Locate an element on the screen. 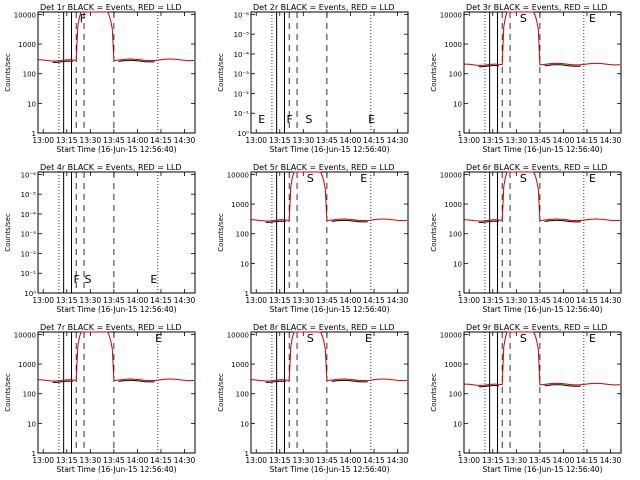  panel-title: Det 1r BLACK = Events, RED = LLD is located at coordinates (111, 7).